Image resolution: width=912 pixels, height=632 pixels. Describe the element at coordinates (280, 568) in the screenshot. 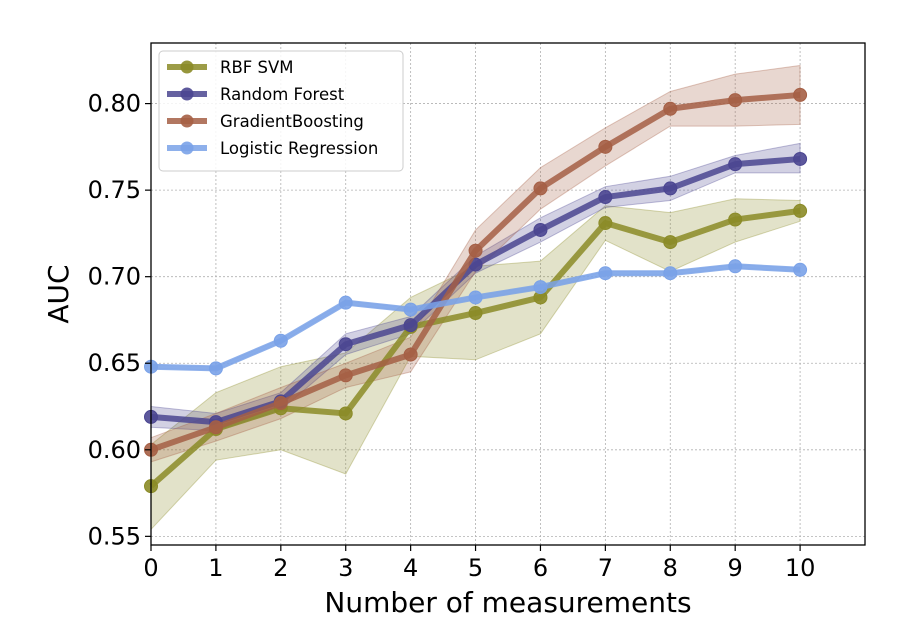

I see `x-tick-label: 2` at that location.